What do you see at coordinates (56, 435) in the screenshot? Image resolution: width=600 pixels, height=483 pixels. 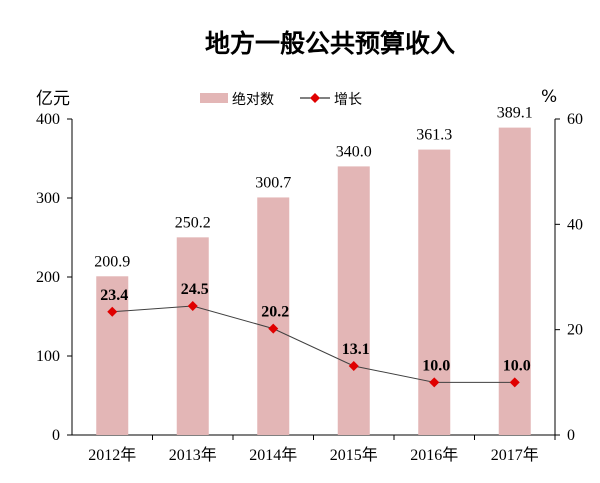 I see `left-tick-label: 0` at bounding box center [56, 435].